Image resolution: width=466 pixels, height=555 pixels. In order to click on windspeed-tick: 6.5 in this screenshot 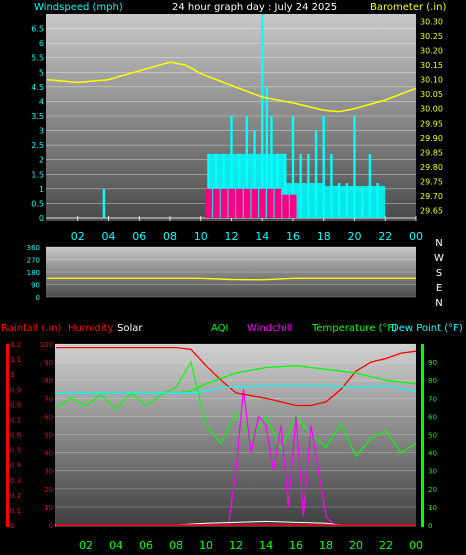, I will do `click(37, 29)`.